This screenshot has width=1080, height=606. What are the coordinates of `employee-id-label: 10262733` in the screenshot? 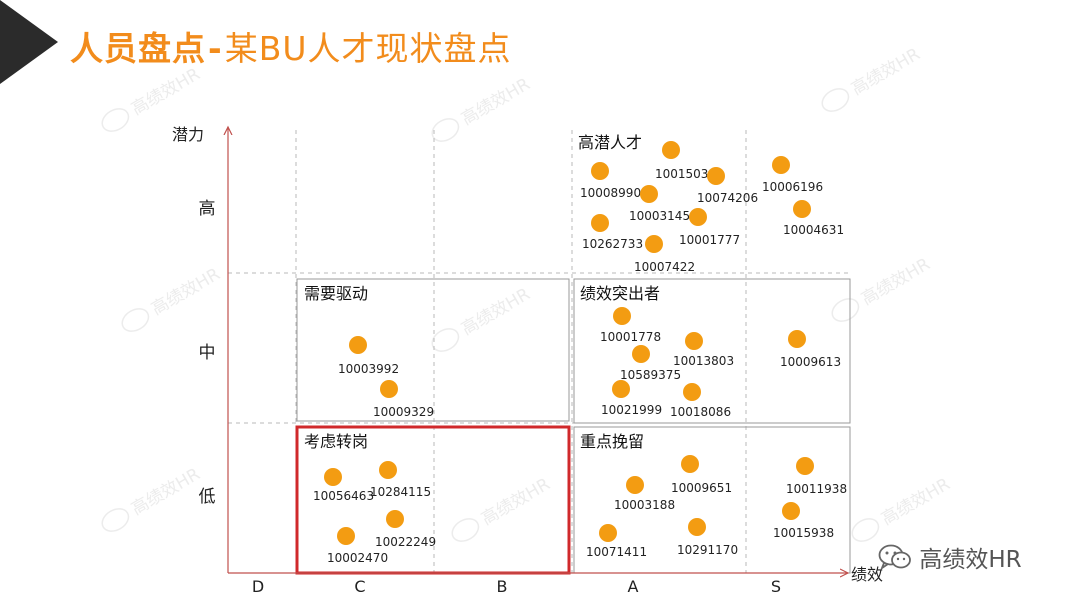 It's located at (612, 244).